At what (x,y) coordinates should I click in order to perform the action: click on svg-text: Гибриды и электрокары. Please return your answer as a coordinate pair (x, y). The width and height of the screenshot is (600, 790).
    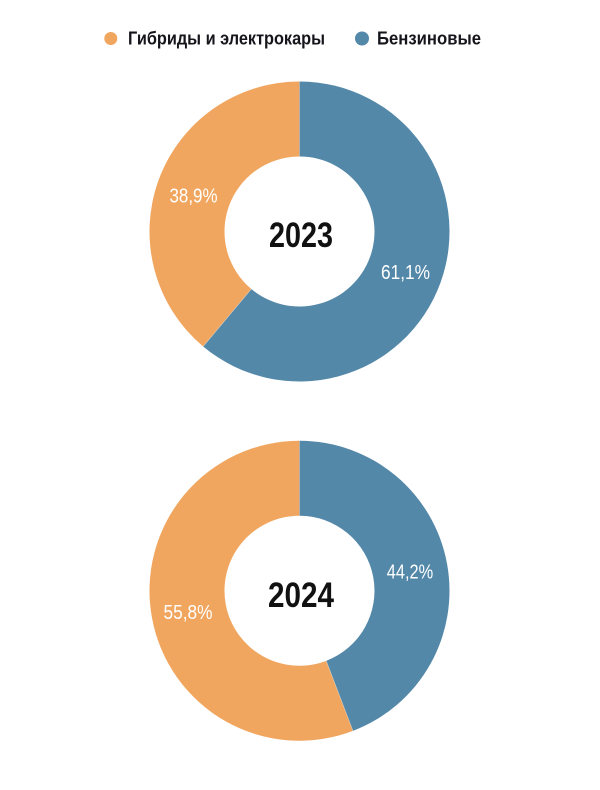
    Looking at the image, I should click on (226, 39).